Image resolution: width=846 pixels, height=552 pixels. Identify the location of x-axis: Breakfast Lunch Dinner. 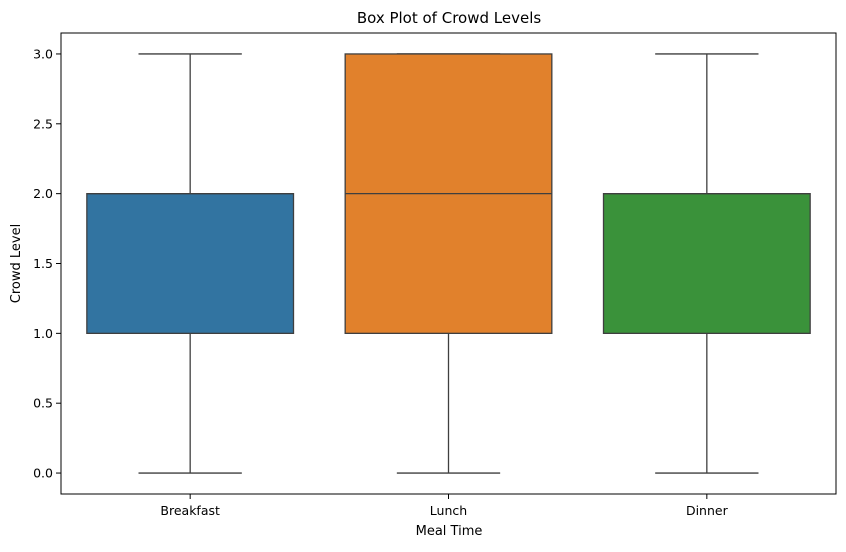
(444, 506).